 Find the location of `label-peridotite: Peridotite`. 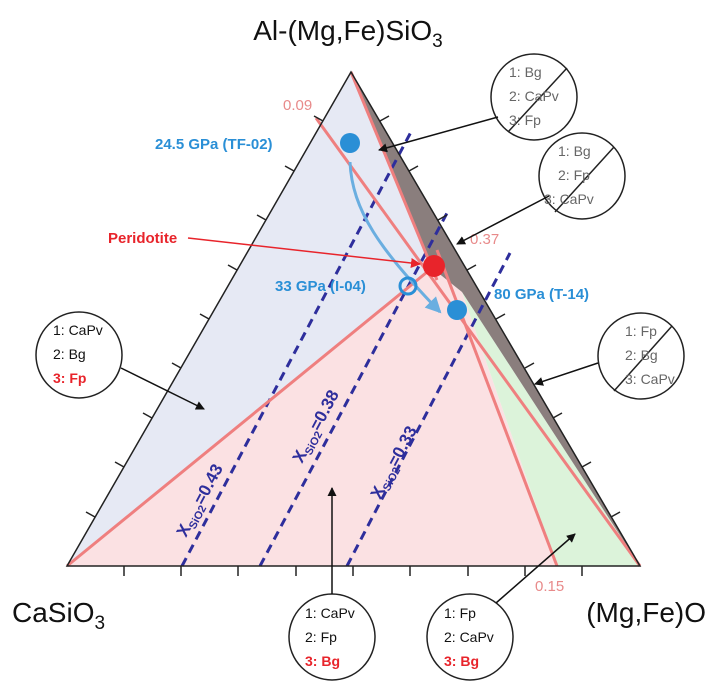

label-peridotite: Peridotite is located at coordinates (142, 238).